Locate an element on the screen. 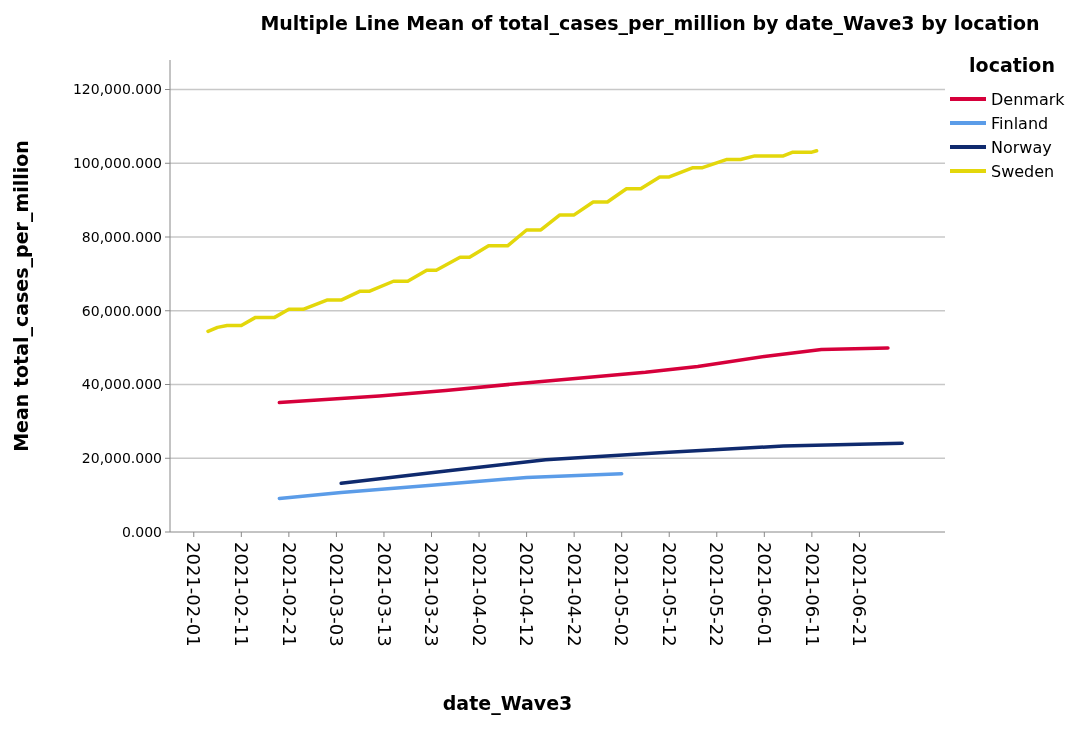 The width and height of the screenshot is (1080, 735). x-tick-label: 2021-05-22 is located at coordinates (717, 594).